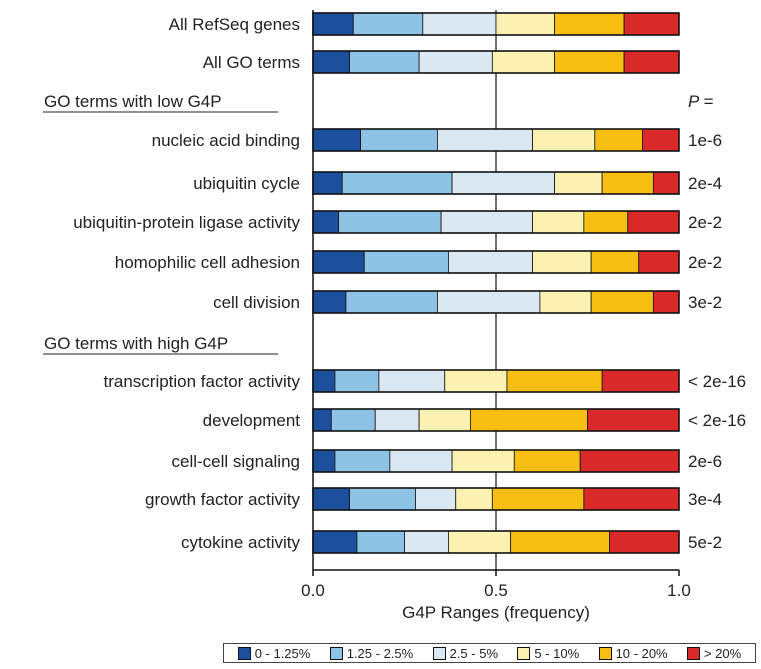 This screenshot has width=761, height=669. I want to click on legend-item: > 20%, so click(714, 653).